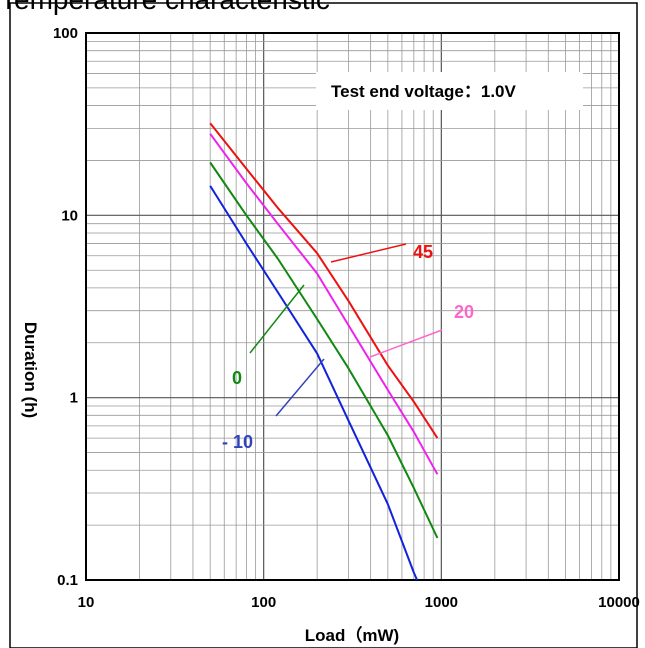 This screenshot has height=648, width=645. Describe the element at coordinates (273, 405) in the screenshot. I see `series-label-minus-10: - 10` at that location.